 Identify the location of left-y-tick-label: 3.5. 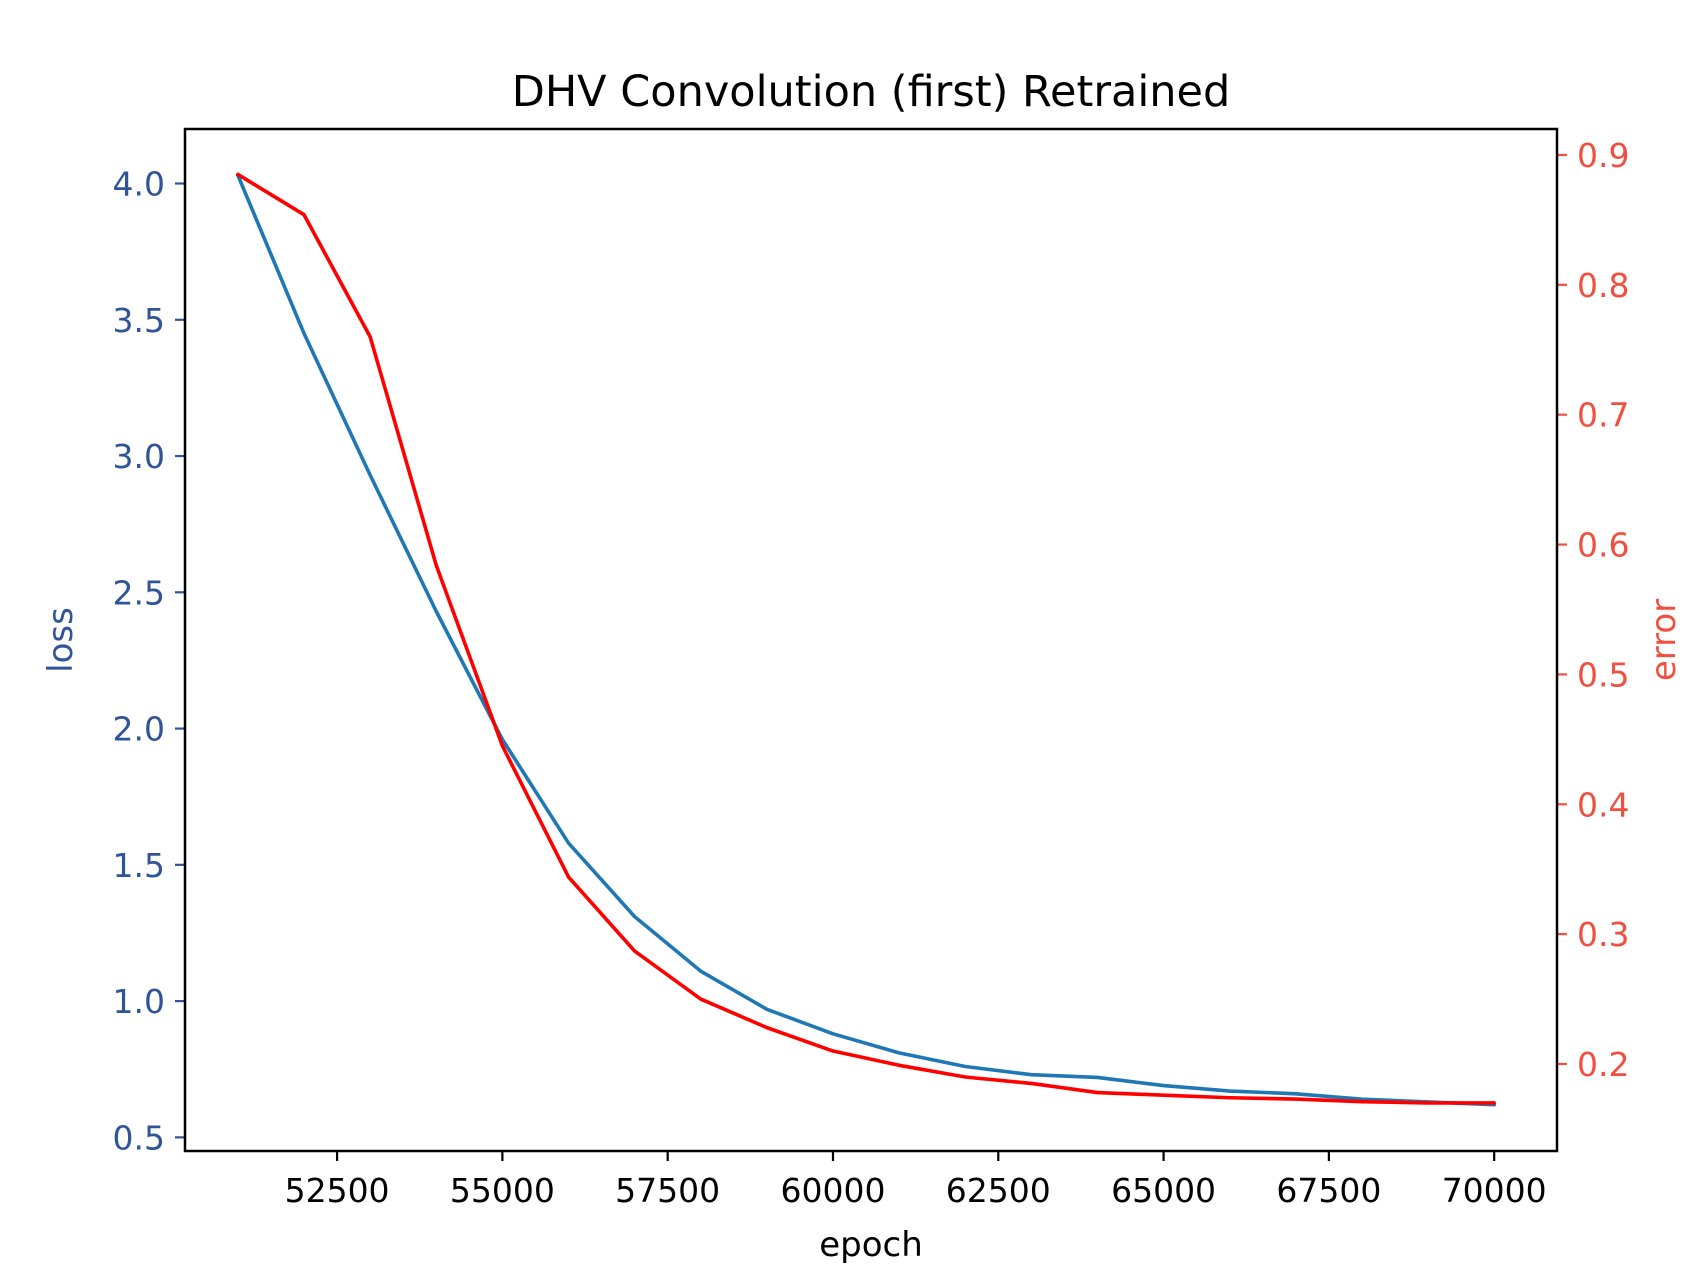
(139, 320).